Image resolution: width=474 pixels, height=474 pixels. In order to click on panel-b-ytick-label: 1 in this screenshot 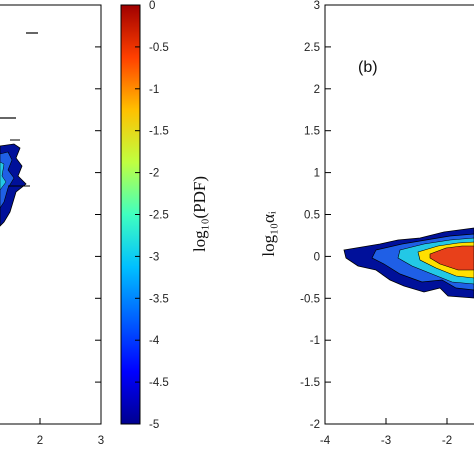, I will do `click(317, 174)`.